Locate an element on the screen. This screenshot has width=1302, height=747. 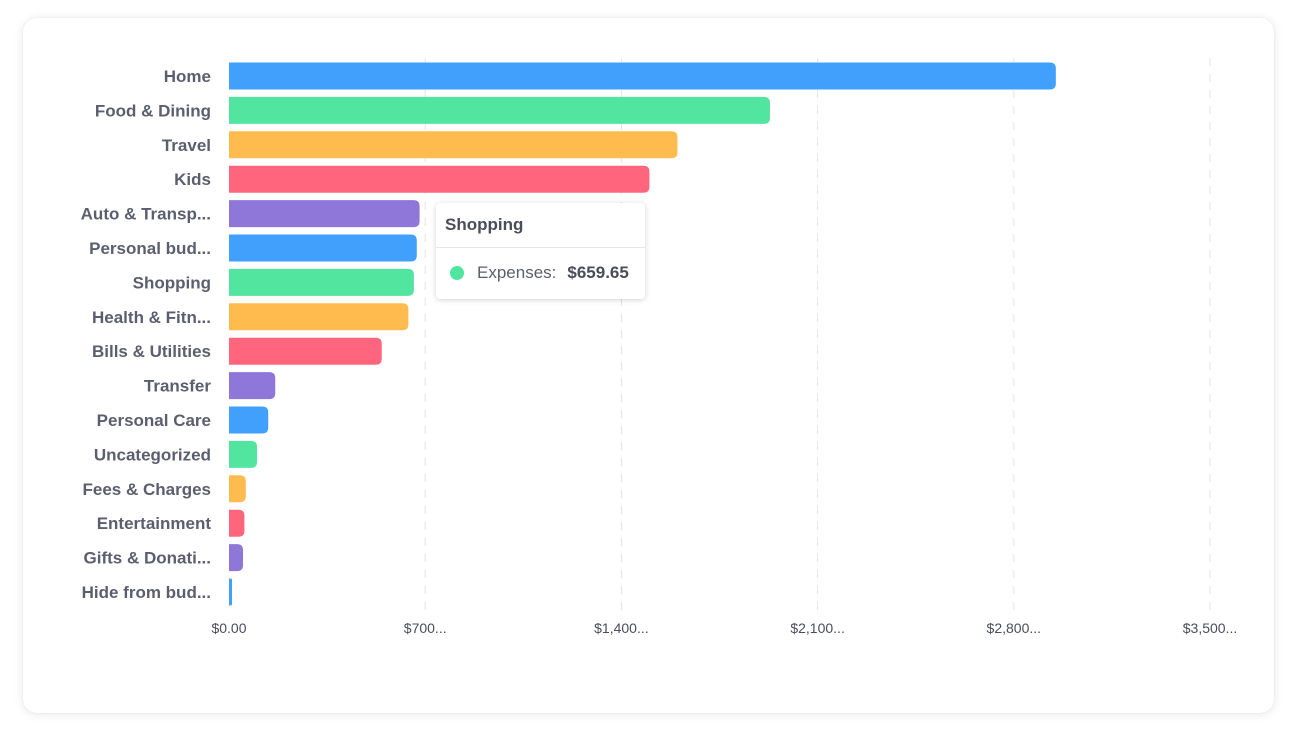
category-label: Home is located at coordinates (187, 76).